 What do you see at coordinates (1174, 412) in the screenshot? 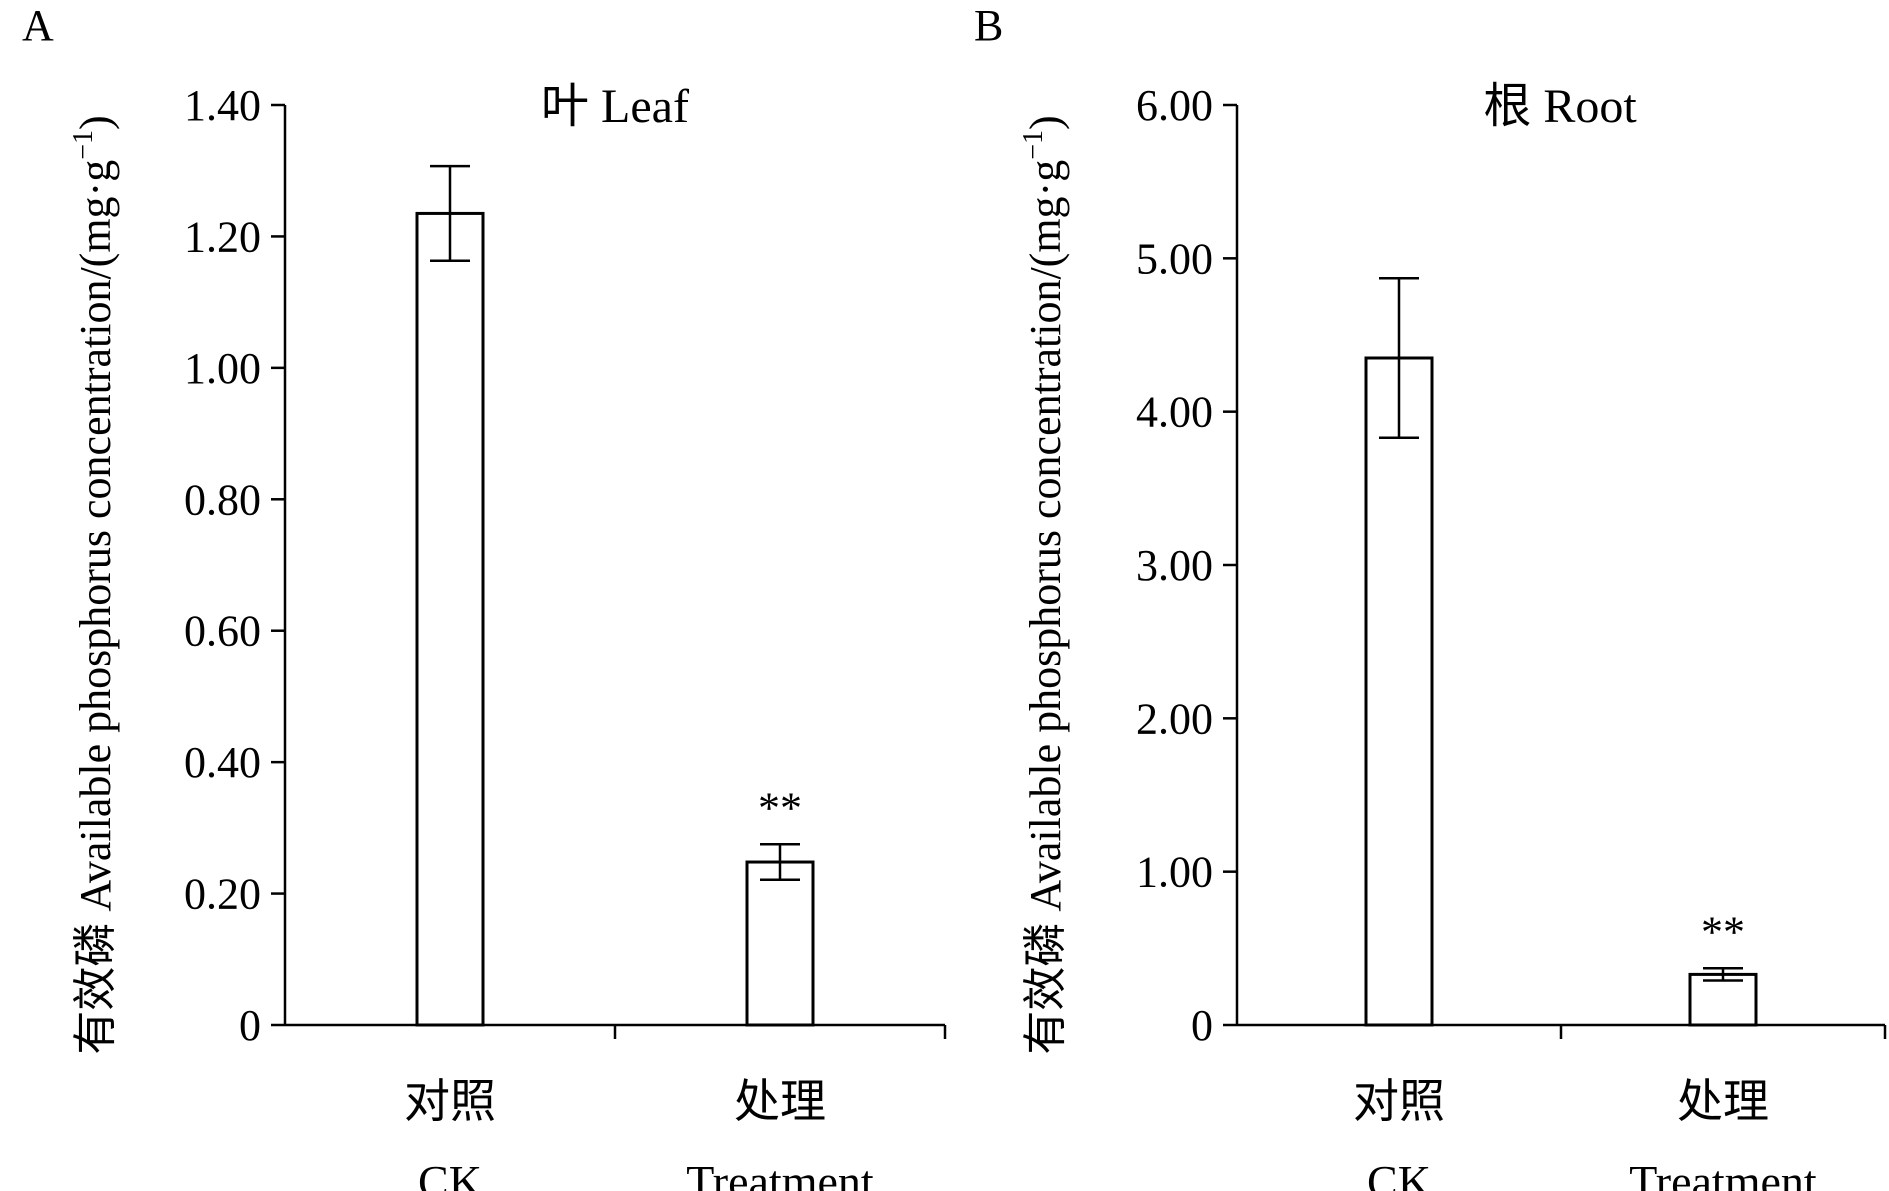
I see `y-tick-label: 4.00` at bounding box center [1174, 412].